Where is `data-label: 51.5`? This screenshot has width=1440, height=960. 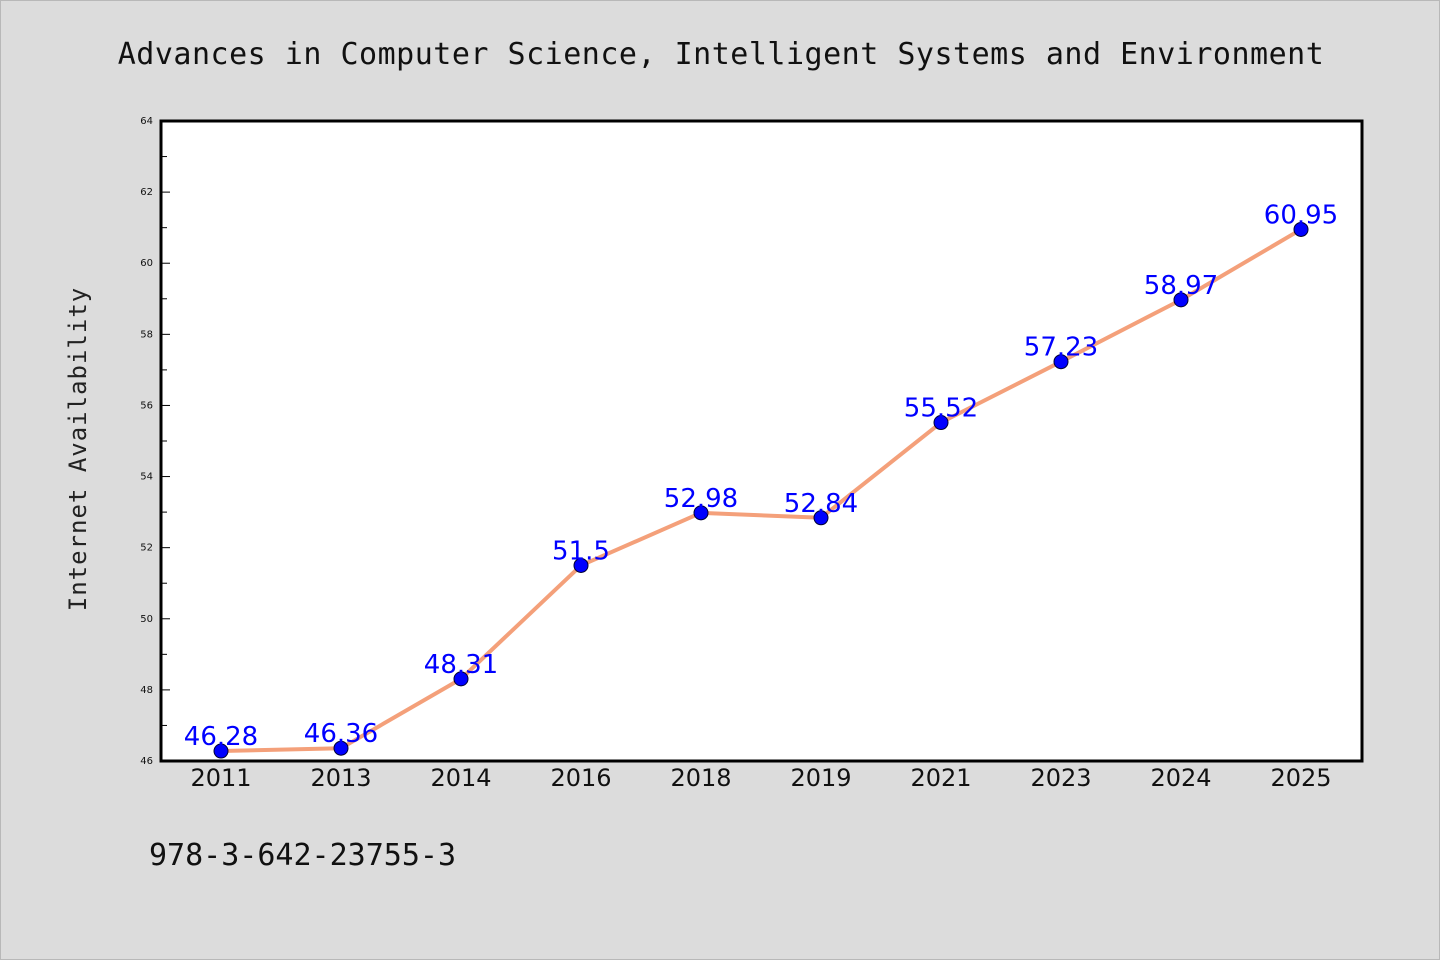 data-label: 51.5 is located at coordinates (581, 551).